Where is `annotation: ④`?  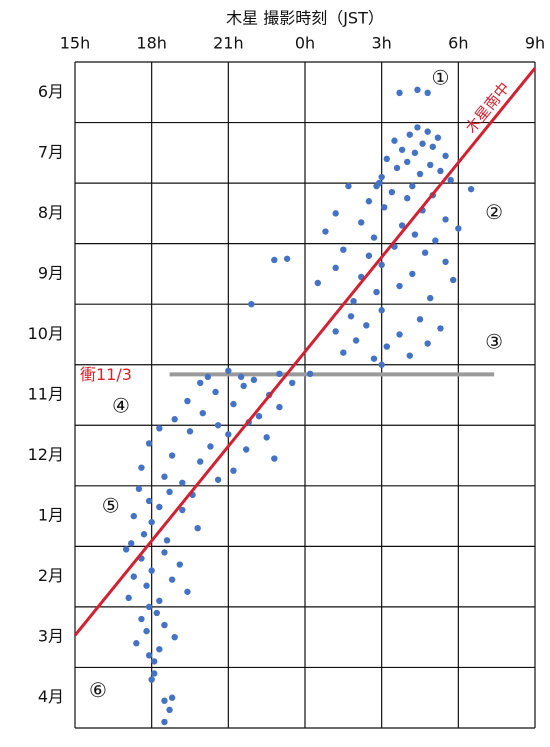
annotation: ④ is located at coordinates (121, 406).